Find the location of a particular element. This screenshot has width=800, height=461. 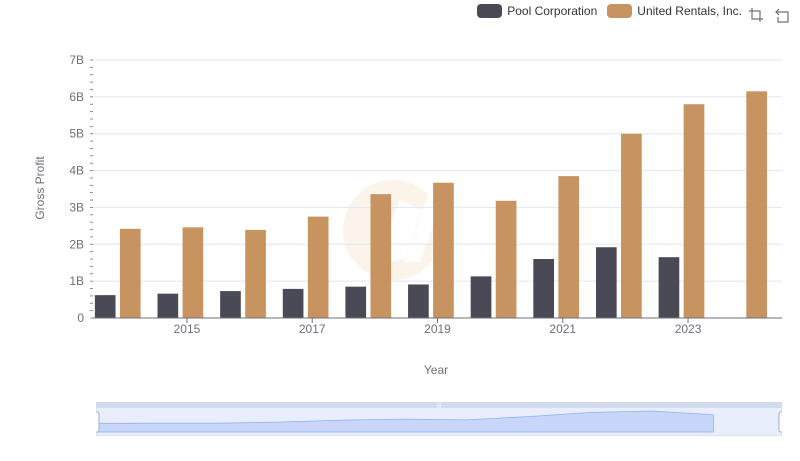

x-axis-title: Year is located at coordinates (436, 370).